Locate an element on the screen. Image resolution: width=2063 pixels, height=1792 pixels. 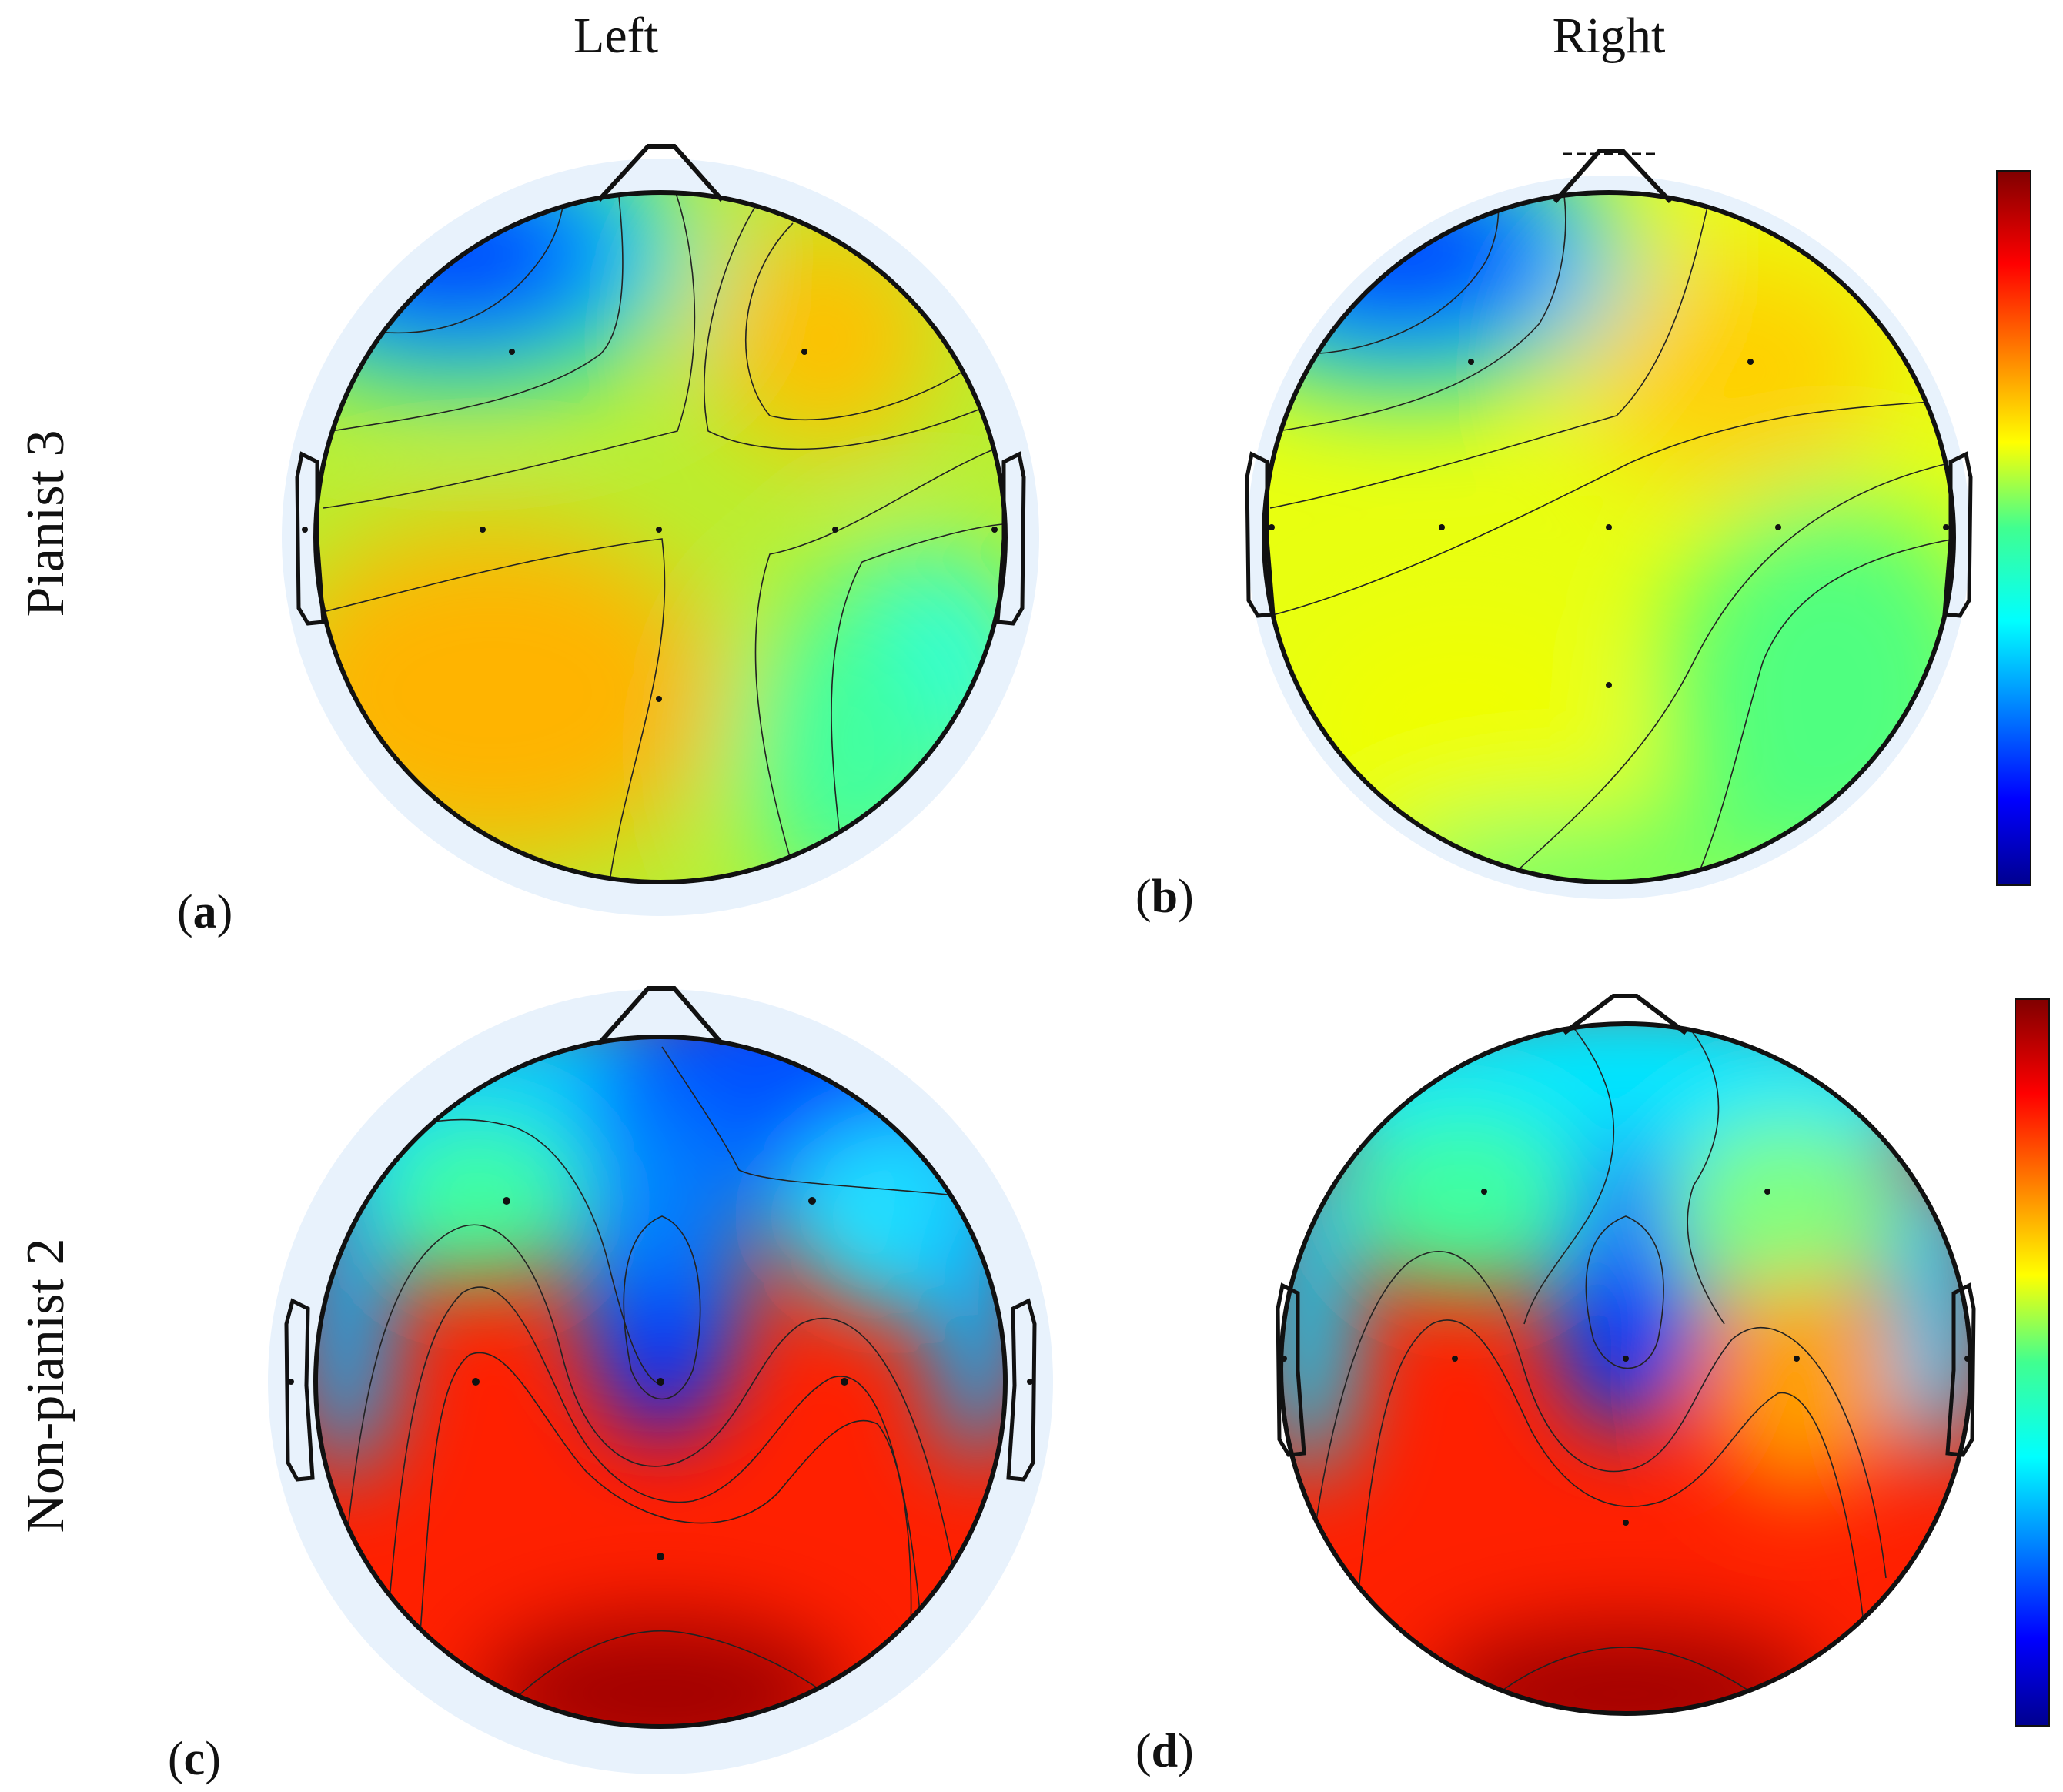
colorbar-top is located at coordinates (2013, 528).